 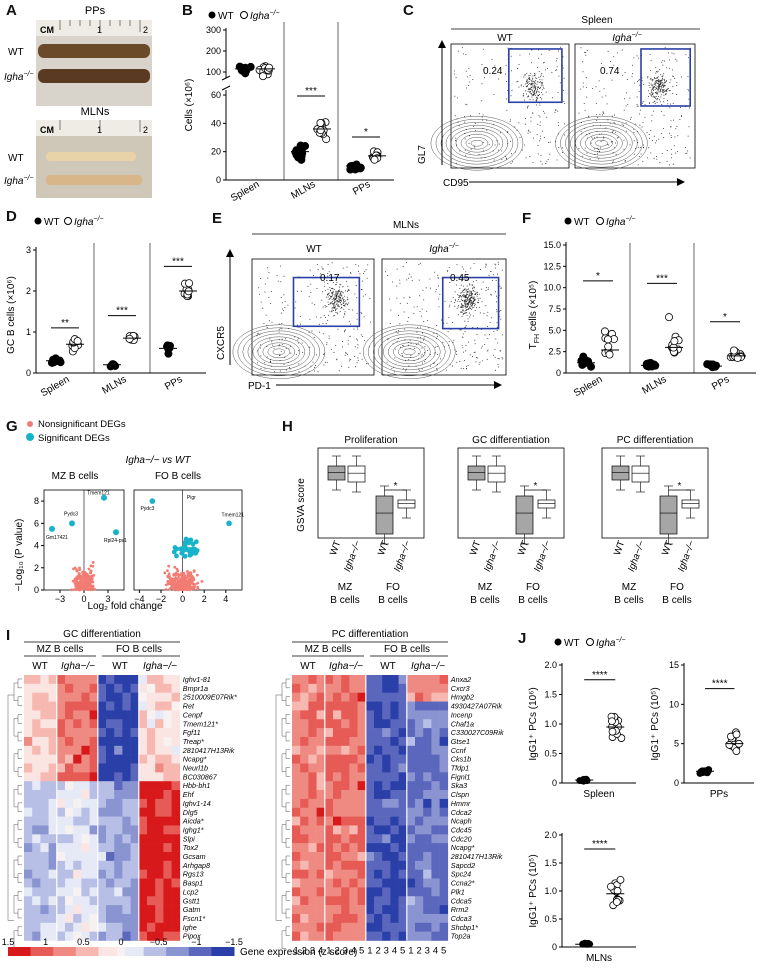 I want to click on svg-text: −2, so click(x=161, y=599).